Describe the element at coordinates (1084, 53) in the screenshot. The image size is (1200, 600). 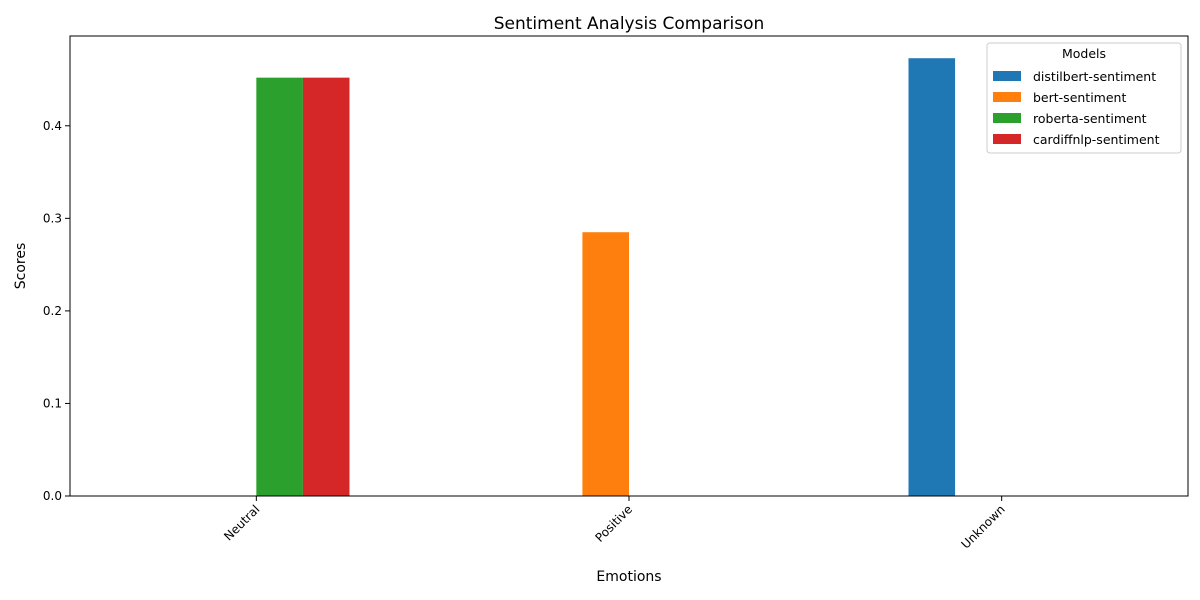
I see `legend-title: Models` at that location.